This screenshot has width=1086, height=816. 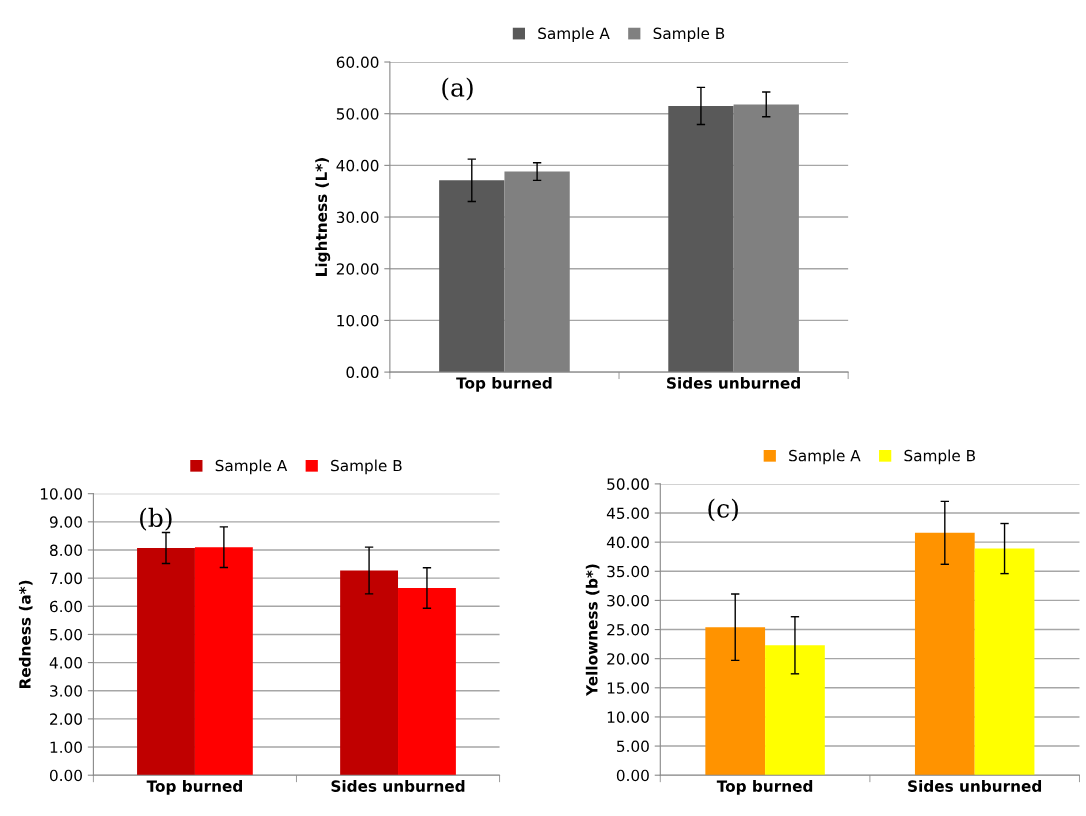 I want to click on y-axis-title: Redness (a*), so click(x=25, y=634).